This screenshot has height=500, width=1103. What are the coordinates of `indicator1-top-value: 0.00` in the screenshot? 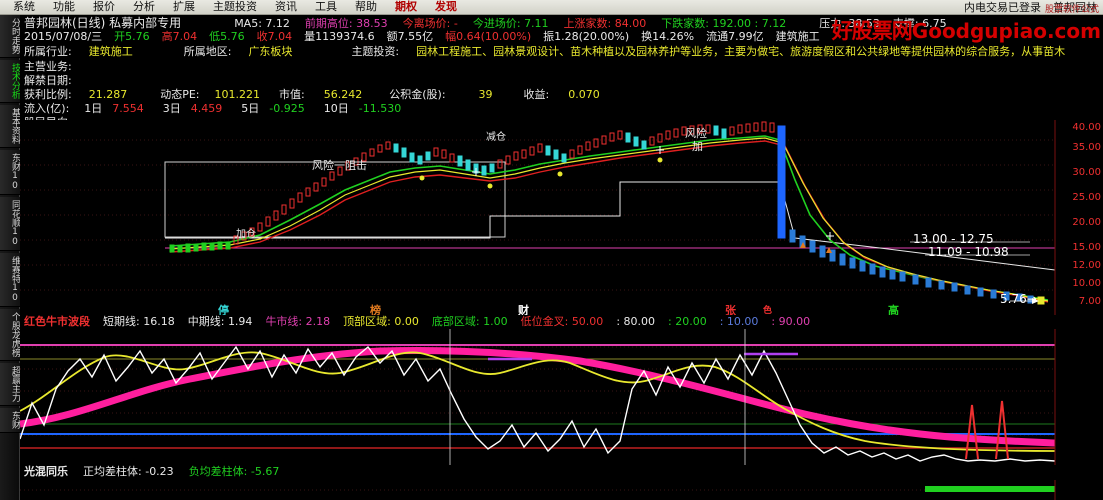 It's located at (406, 321).